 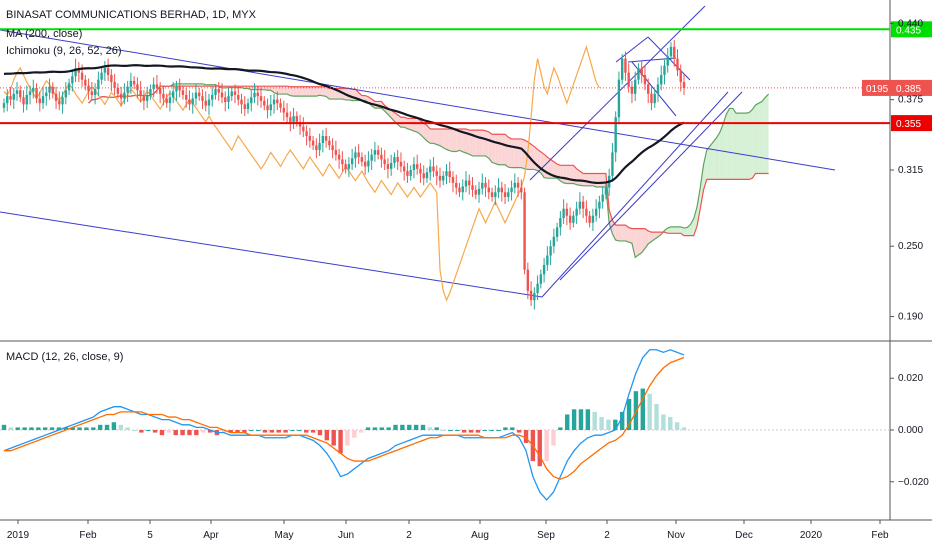 What do you see at coordinates (271, 254) in the screenshot?
I see `trend-line` at bounding box center [271, 254].